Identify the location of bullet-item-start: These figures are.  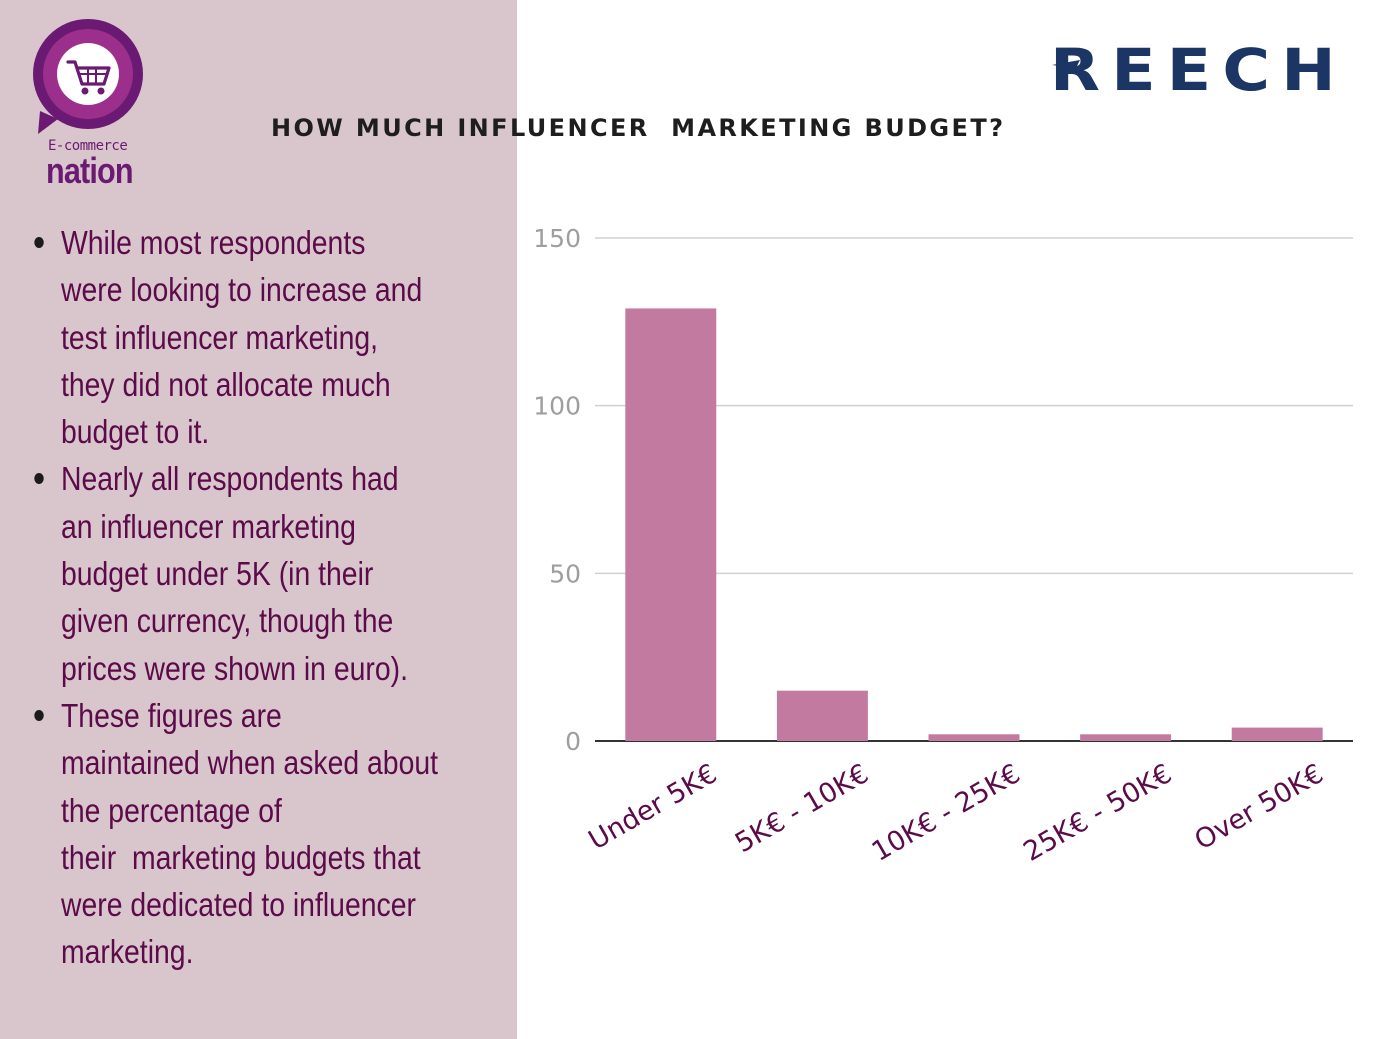
(232, 715).